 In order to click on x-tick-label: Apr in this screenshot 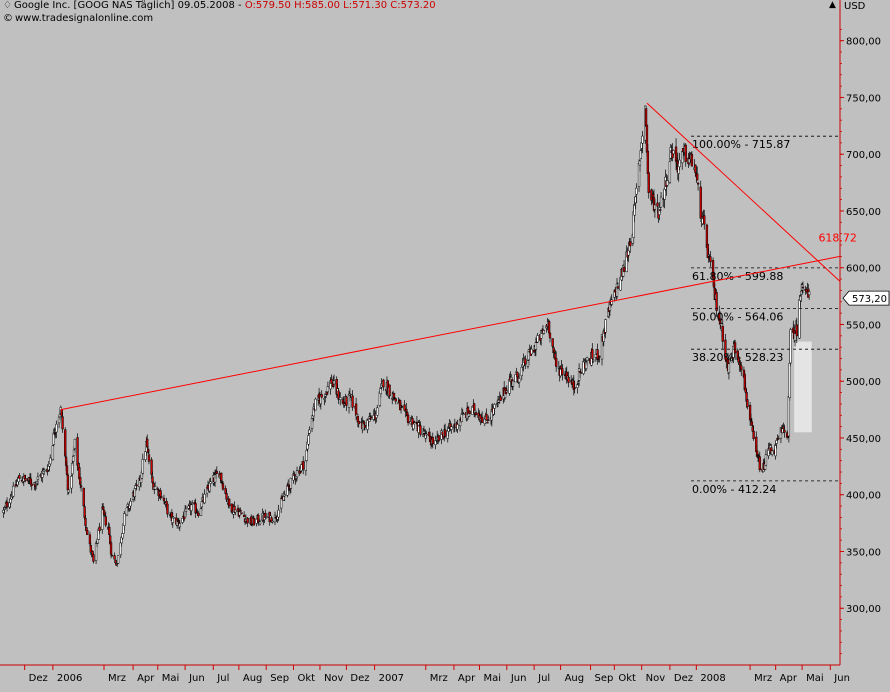, I will do `click(789, 678)`.